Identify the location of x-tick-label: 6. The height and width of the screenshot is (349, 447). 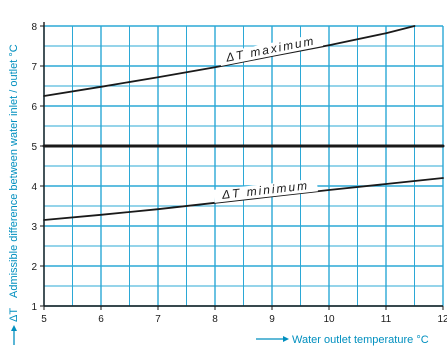
(101, 319).